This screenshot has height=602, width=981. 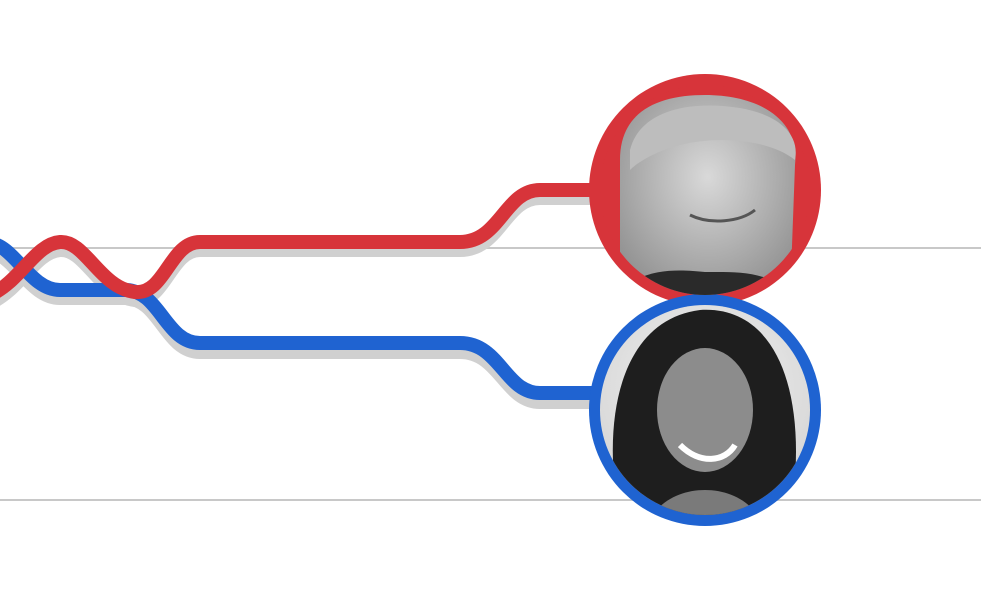 What do you see at coordinates (705, 410) in the screenshot?
I see `blue-portrait` at bounding box center [705, 410].